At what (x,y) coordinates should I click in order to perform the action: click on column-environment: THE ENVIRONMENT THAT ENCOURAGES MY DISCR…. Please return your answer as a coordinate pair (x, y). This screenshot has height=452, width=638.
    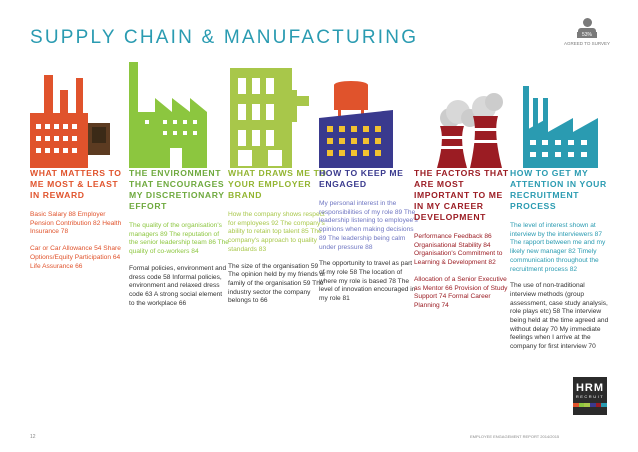
    Looking at the image, I should click on (179, 242).